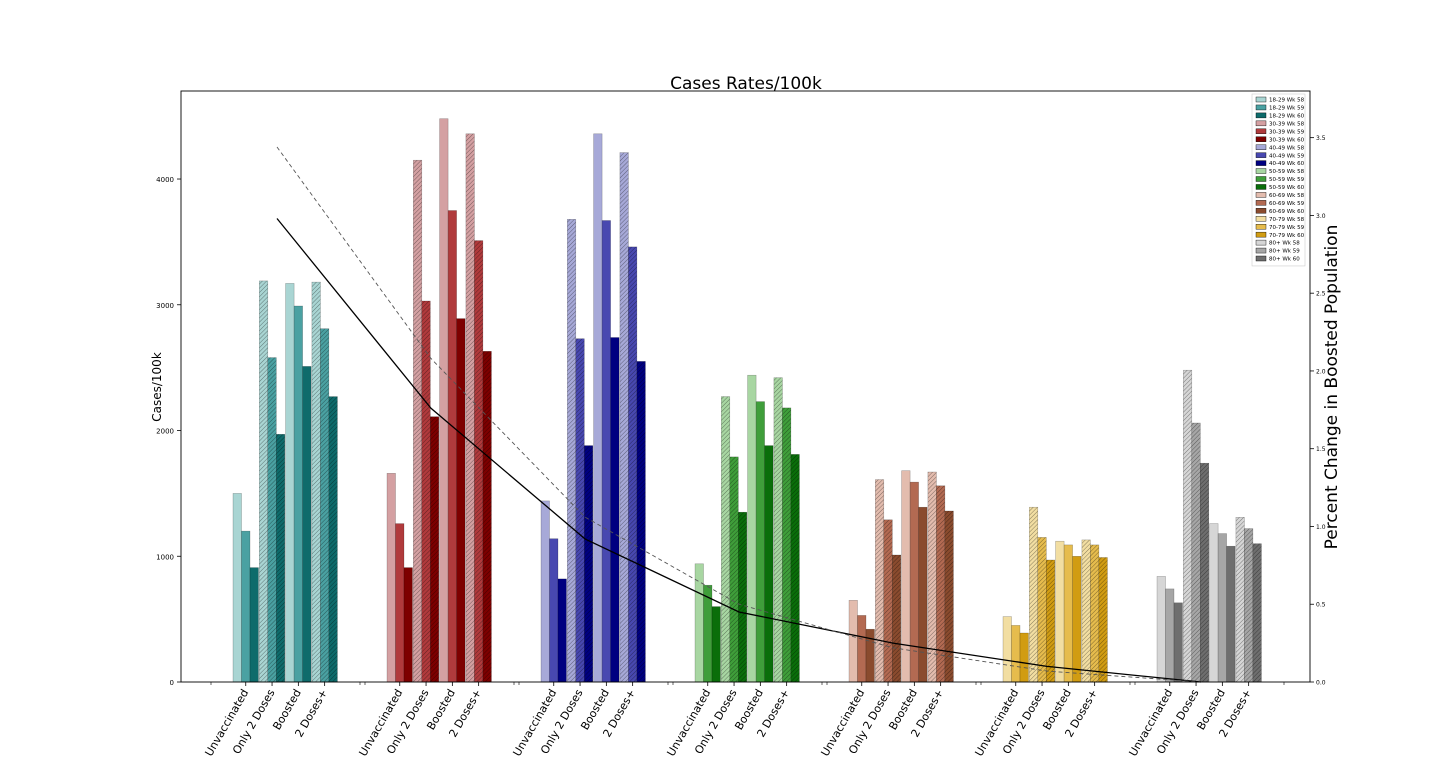  I want to click on bar-80+-boosted-2, so click(1231, 614).